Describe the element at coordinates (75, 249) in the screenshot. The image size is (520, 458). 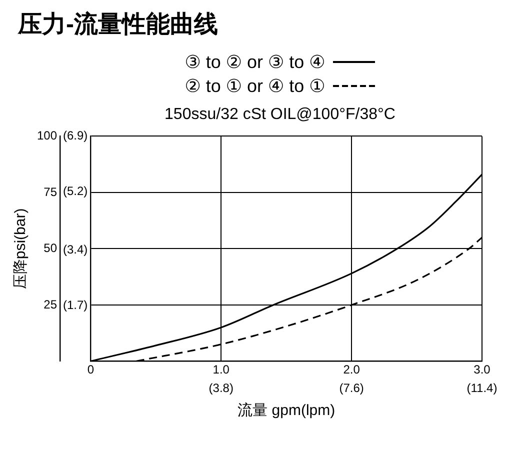
I see `y2-tick-label: (3.4)` at that location.